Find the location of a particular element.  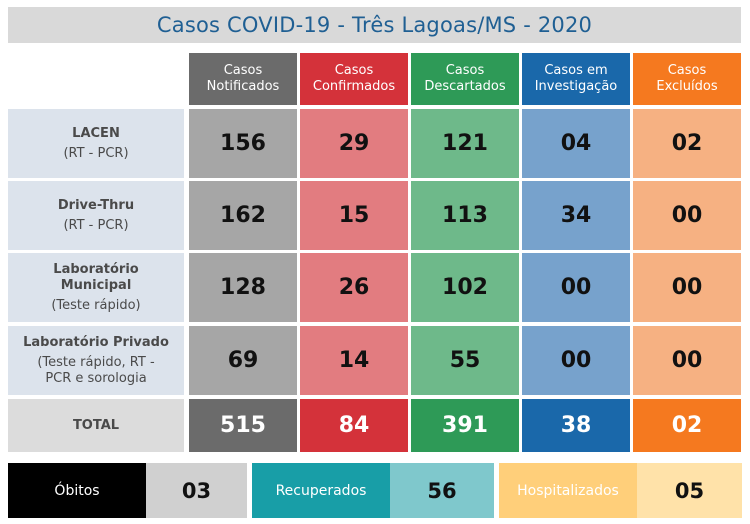

table-cell: 113 is located at coordinates (465, 215).